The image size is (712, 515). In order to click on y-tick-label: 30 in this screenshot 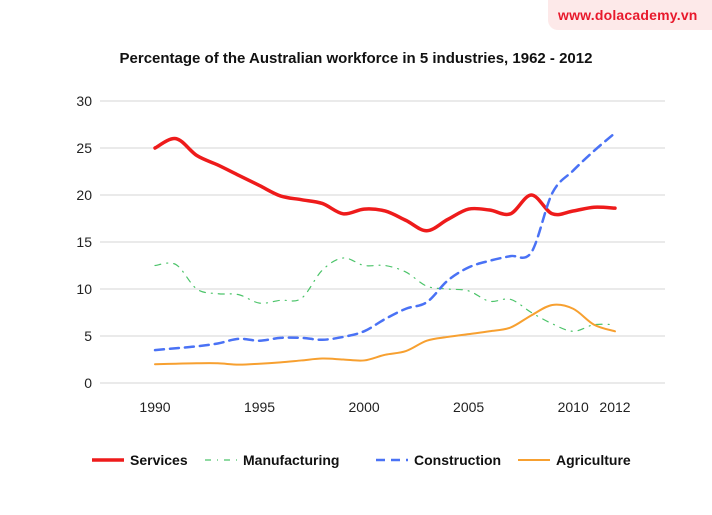, I will do `click(84, 101)`.